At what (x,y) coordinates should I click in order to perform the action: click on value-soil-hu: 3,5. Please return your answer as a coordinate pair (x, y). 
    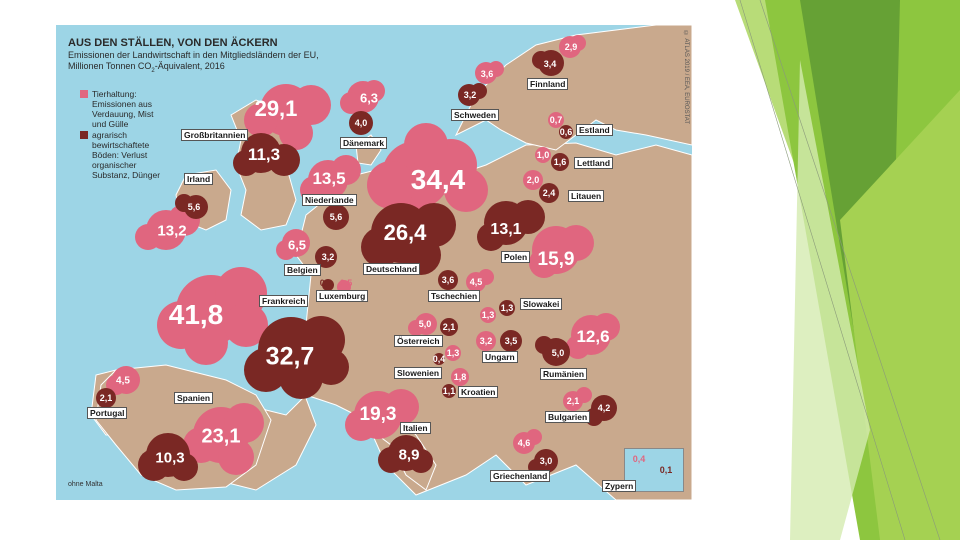
    Looking at the image, I should click on (511, 341).